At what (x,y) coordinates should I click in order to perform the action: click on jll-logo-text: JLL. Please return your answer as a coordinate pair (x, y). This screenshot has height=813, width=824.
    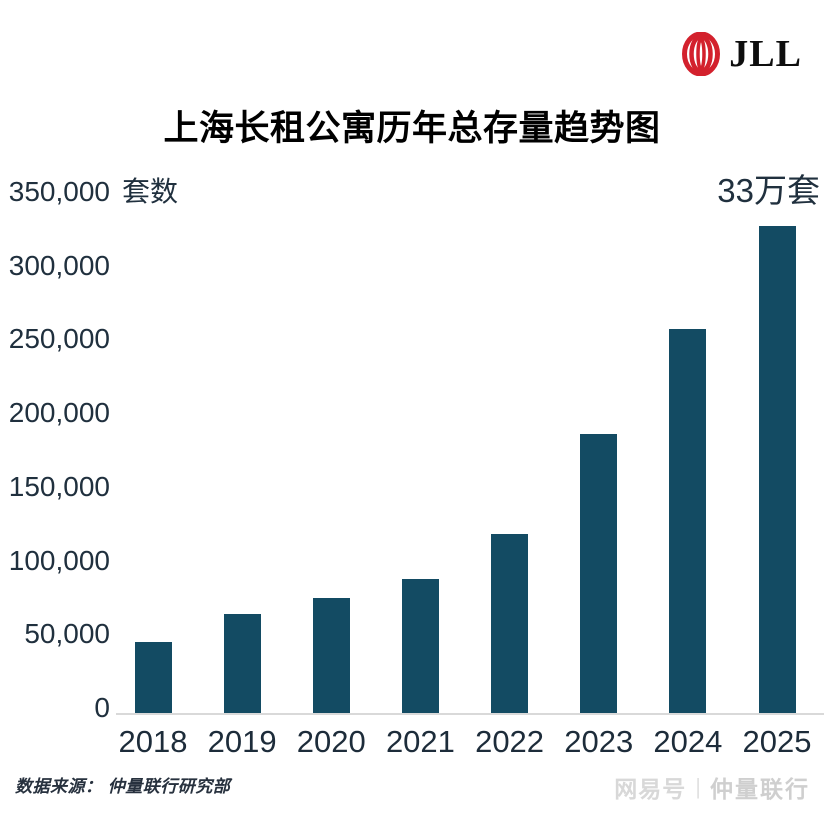
    Looking at the image, I should click on (765, 54).